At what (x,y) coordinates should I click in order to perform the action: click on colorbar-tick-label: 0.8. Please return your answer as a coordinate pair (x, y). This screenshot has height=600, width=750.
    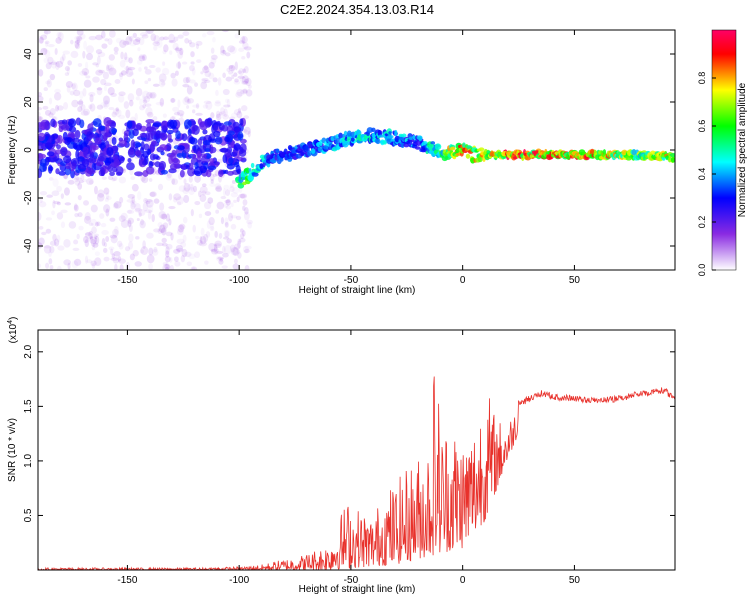
    Looking at the image, I should click on (702, 78).